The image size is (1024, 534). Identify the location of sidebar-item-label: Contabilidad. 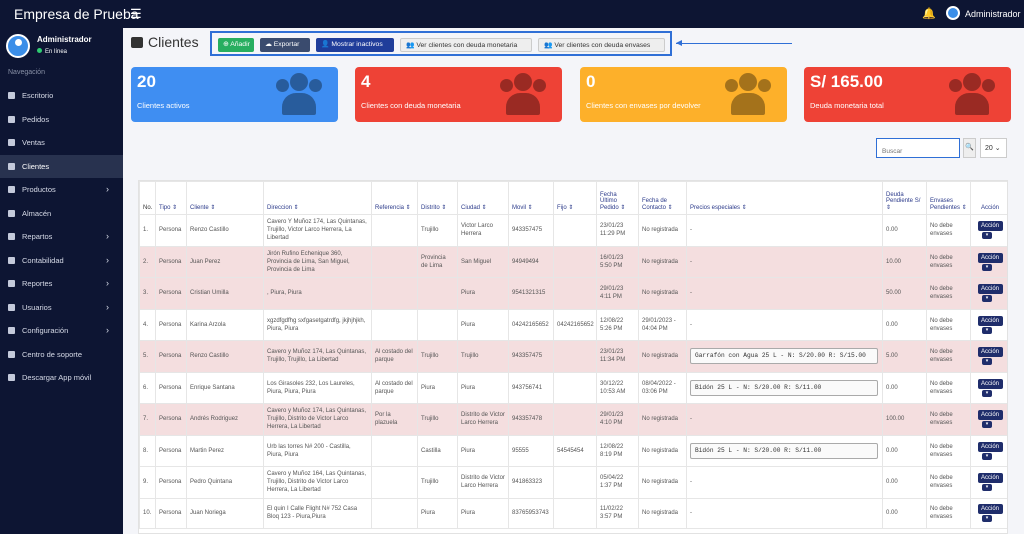
(43, 260).